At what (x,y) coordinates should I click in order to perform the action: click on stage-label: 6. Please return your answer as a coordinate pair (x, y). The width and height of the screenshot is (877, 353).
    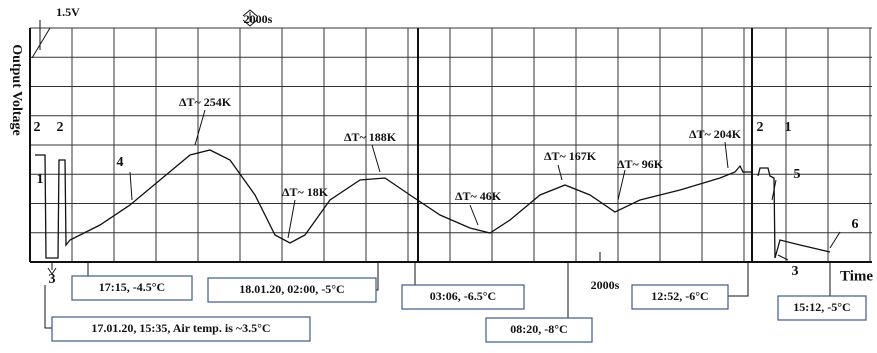
    Looking at the image, I should click on (855, 224).